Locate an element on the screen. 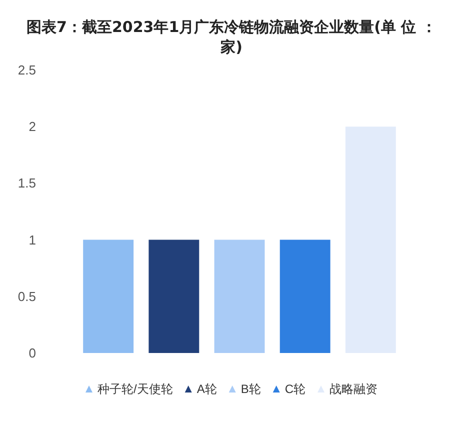  legend-label: A轮 is located at coordinates (206, 389).